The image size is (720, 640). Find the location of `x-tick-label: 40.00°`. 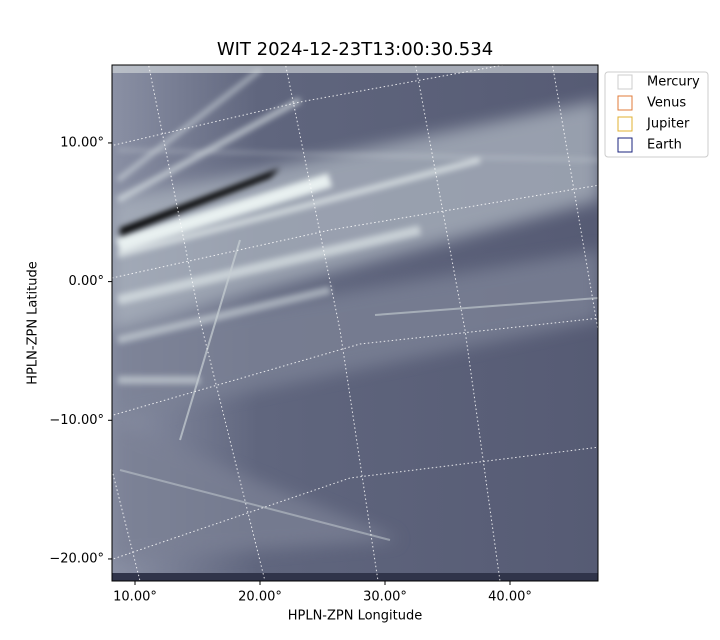

x-tick-label: 40.00° is located at coordinates (510, 597).